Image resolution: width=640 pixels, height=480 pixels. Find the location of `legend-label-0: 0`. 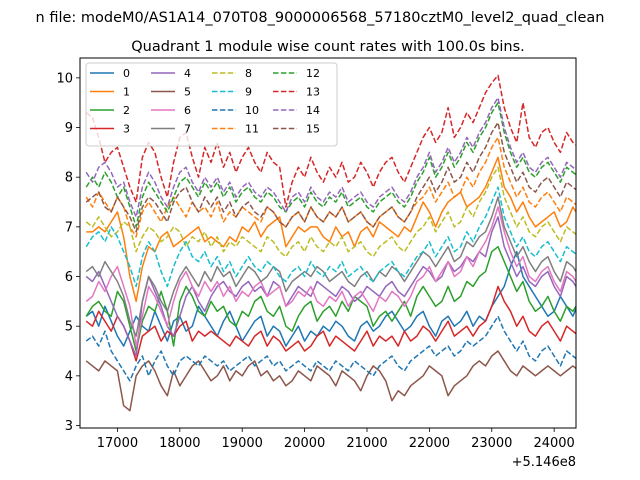

legend-label-0: 0 is located at coordinates (126, 73).